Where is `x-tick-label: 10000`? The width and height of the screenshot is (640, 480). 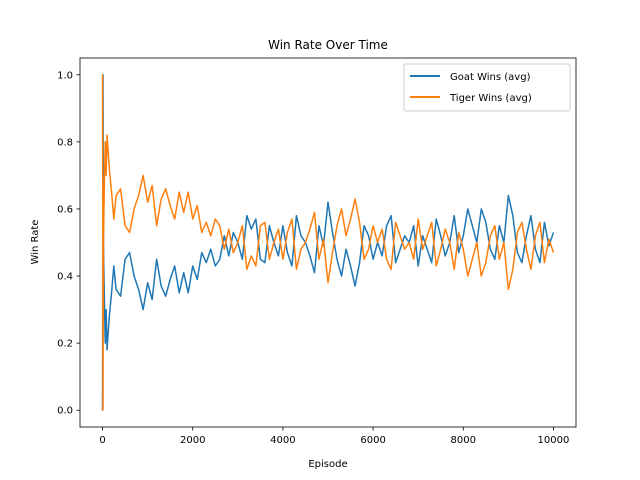
x-tick-label: 10000 is located at coordinates (554, 440).